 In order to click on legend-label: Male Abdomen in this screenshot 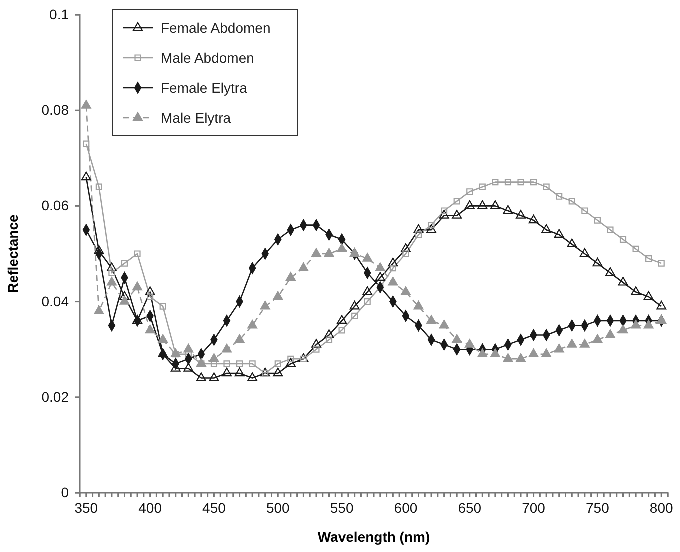, I will do `click(207, 58)`.